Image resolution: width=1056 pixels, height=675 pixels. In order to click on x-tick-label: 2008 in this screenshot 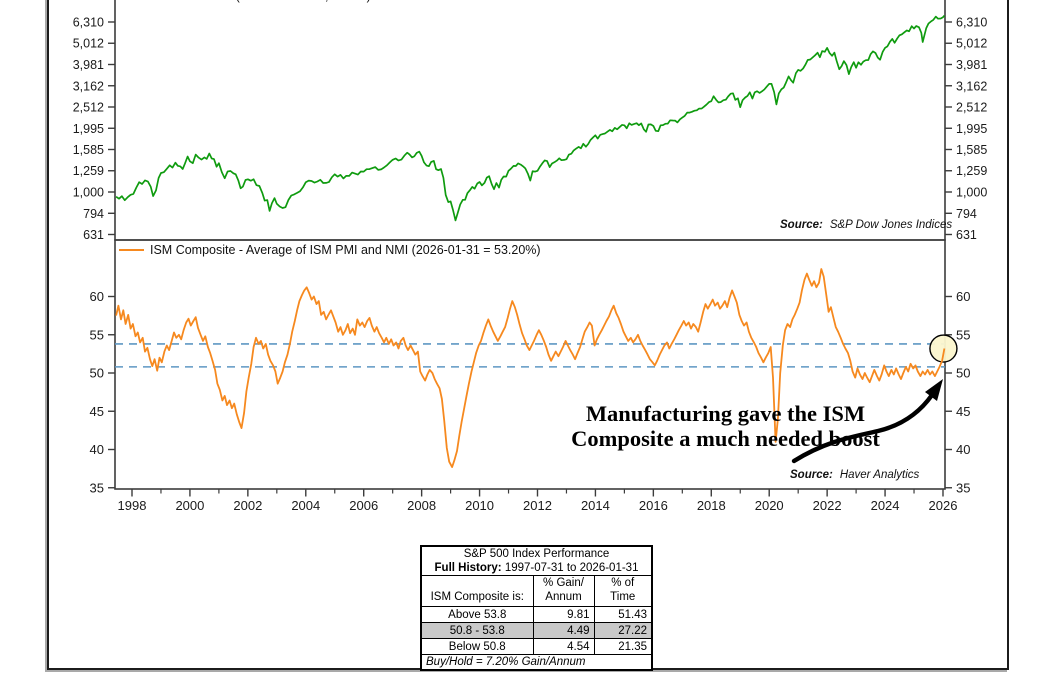, I will do `click(421, 505)`.